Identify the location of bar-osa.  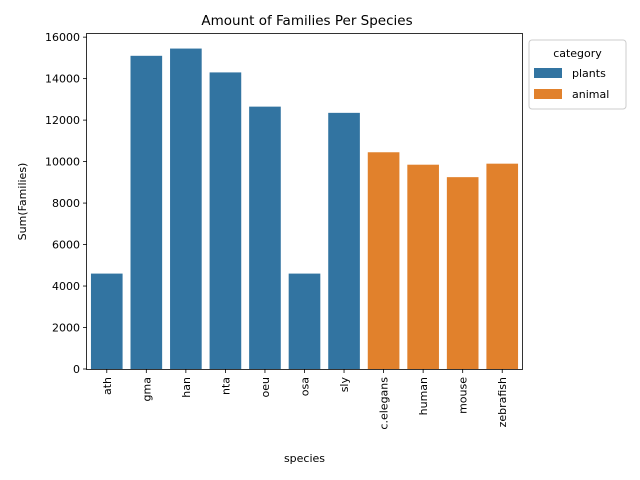
(304, 321).